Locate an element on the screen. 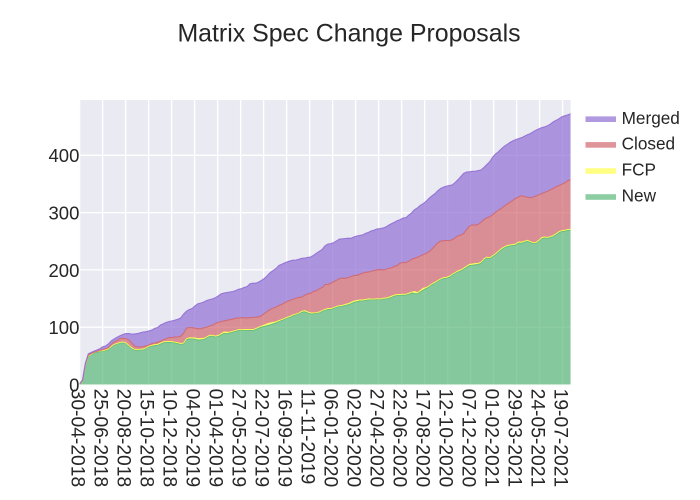 This screenshot has height=500, width=700. svg-text: 0 is located at coordinates (74, 384).